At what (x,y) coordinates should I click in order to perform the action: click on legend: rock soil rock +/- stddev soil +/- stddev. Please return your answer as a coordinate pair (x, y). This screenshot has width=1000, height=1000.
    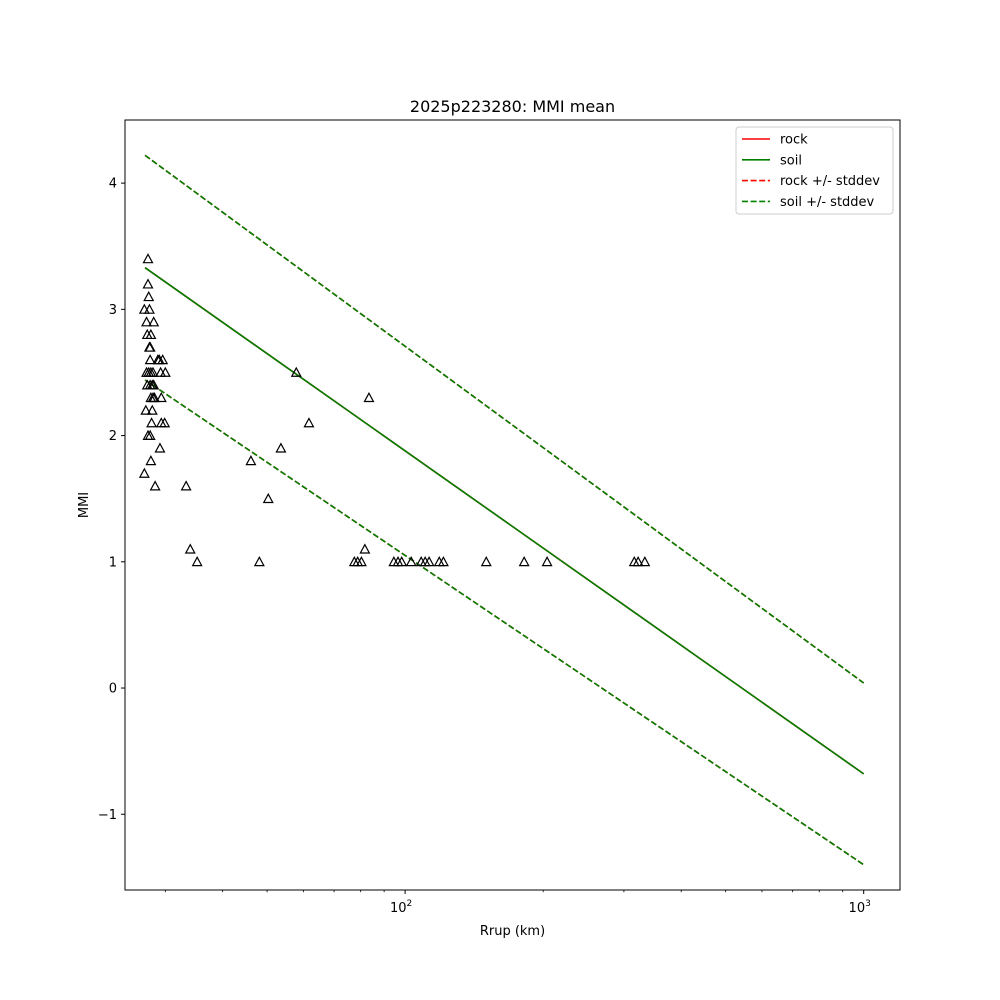
    Looking at the image, I should click on (814, 170).